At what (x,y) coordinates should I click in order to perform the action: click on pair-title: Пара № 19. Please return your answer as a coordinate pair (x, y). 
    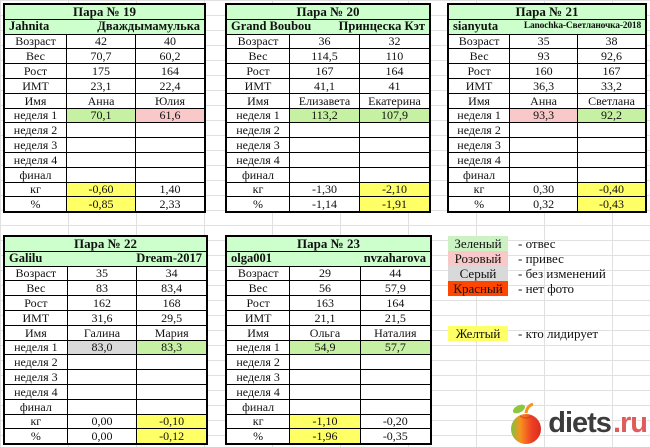
    Looking at the image, I should click on (104, 12).